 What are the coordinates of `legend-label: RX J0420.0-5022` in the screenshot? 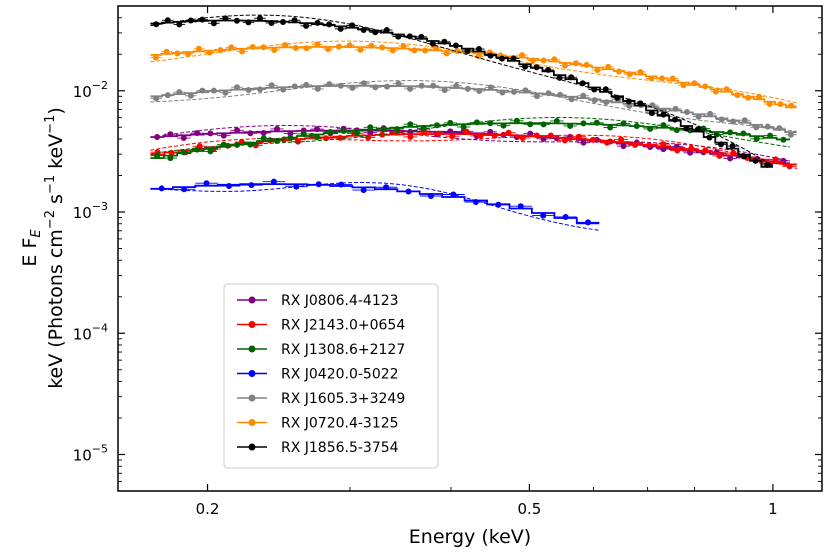 It's located at (340, 375).